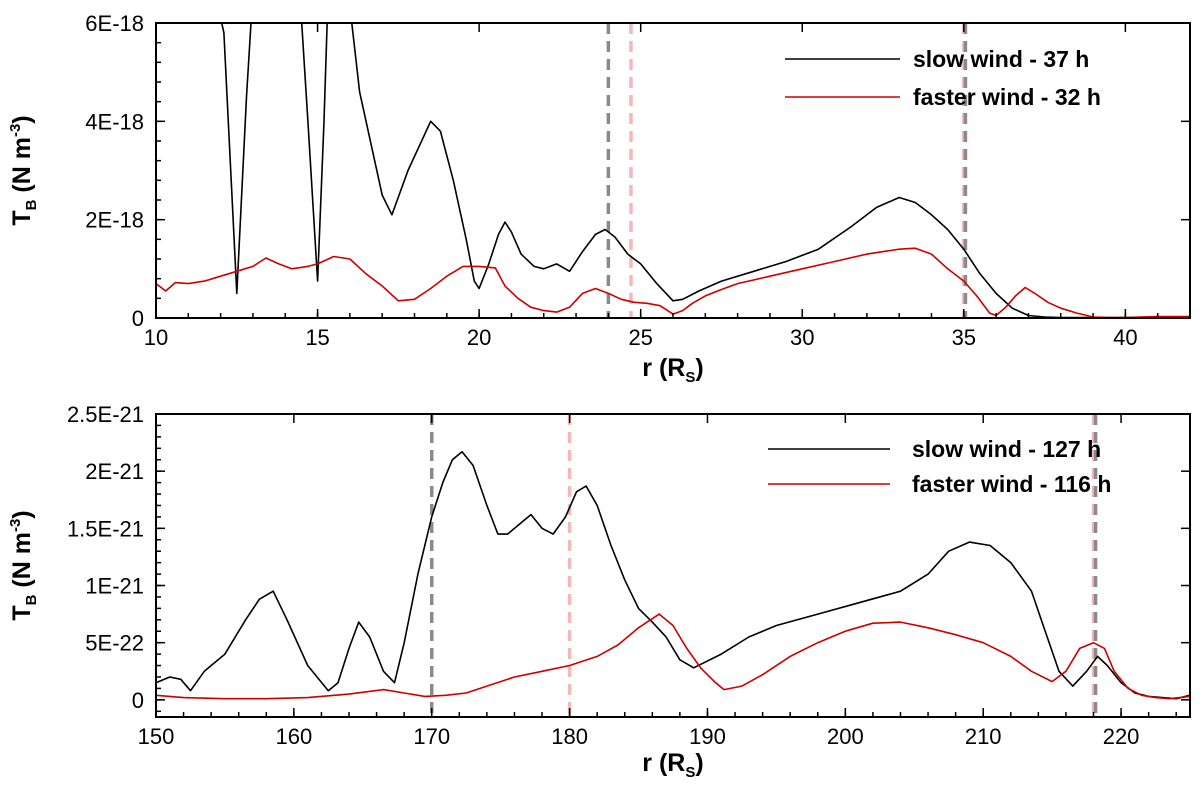 The height and width of the screenshot is (785, 1200). Describe the element at coordinates (939, 466) in the screenshot. I see `legend: slow wind - 127 h faster wind - 116 h` at that location.